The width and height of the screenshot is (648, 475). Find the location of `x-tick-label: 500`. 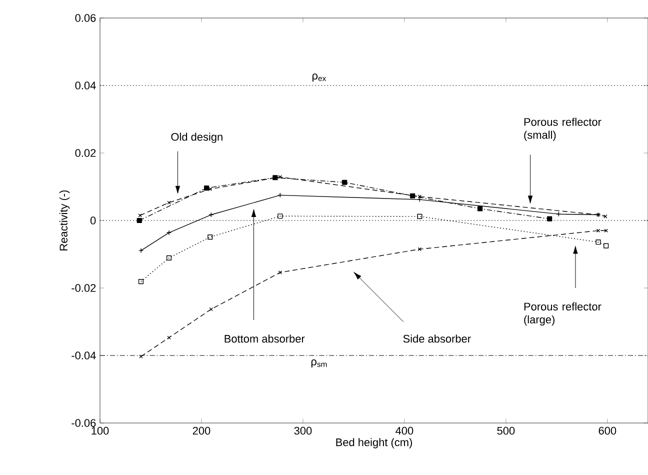

x-tick-label: 500 is located at coordinates (506, 430).